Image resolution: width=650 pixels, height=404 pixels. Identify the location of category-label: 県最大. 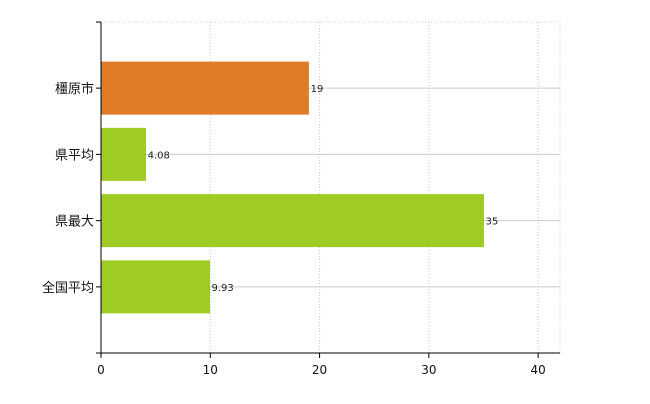
(74, 222).